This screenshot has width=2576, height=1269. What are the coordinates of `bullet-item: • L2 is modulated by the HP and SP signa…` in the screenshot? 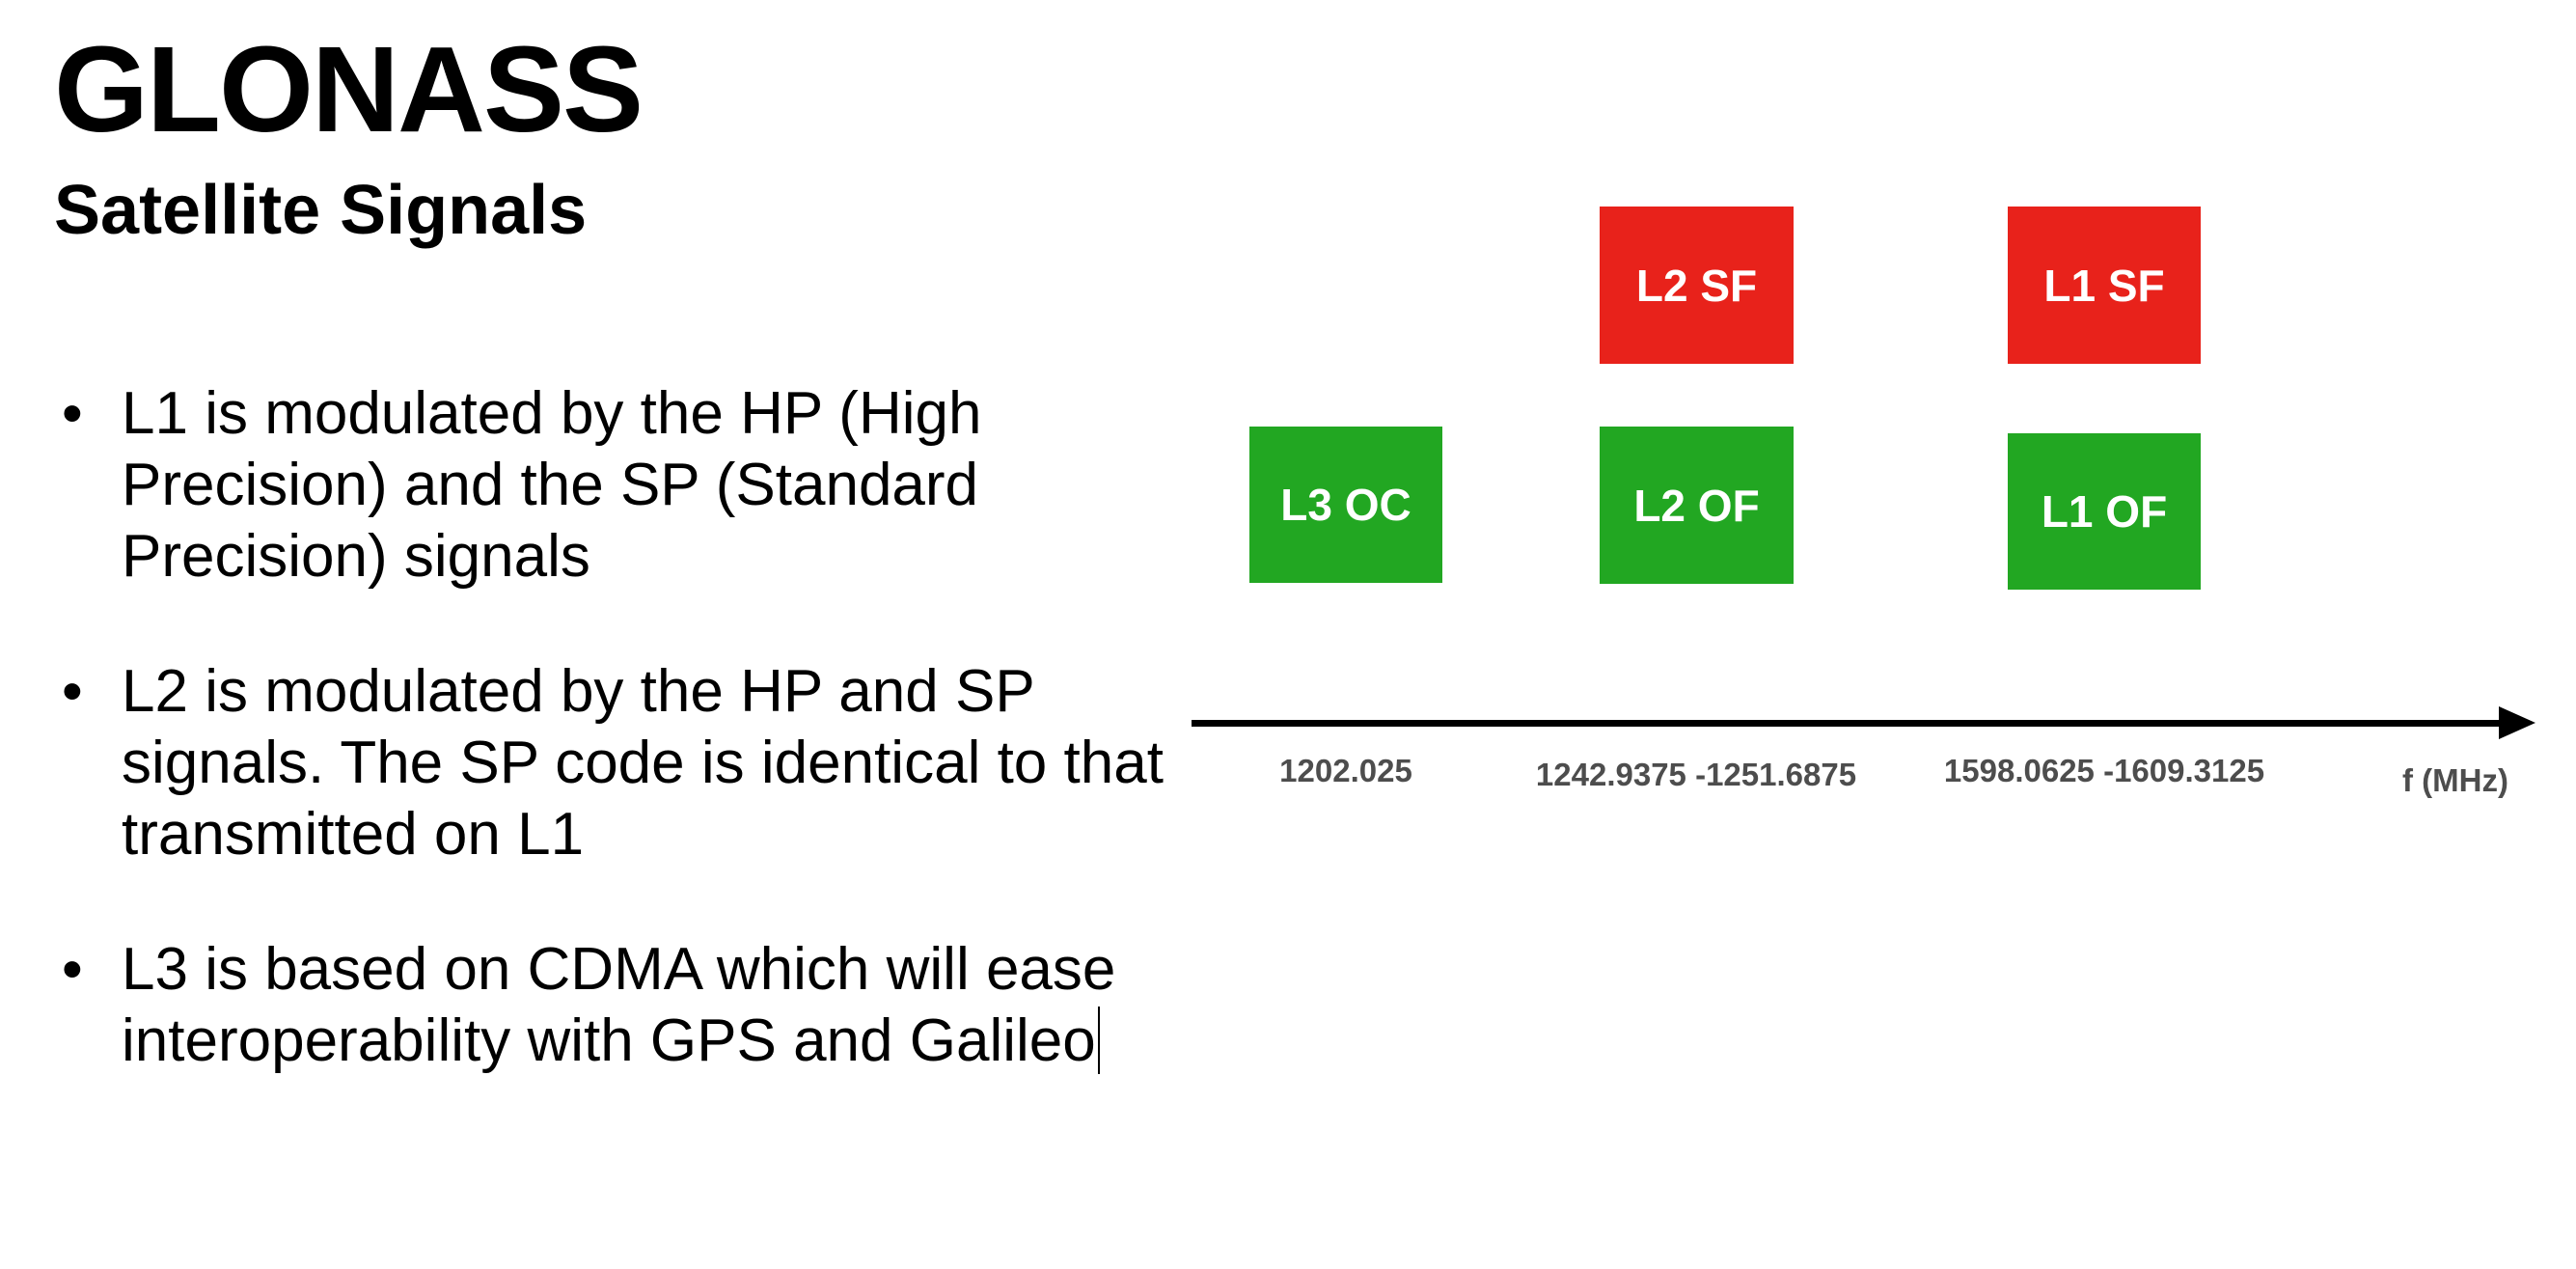 It's located at (609, 763).